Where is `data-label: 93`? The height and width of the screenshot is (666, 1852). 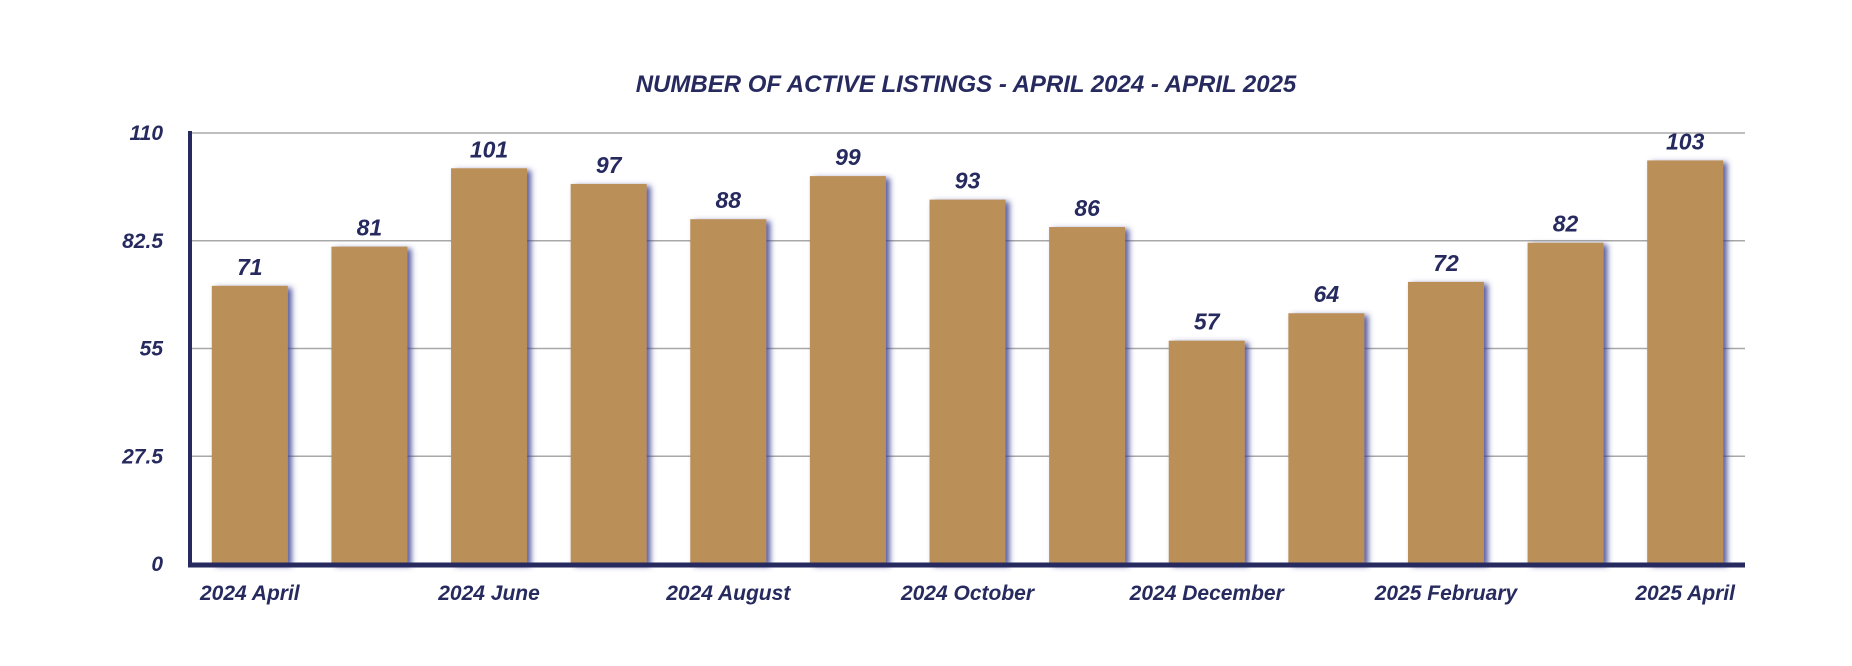
data-label: 93 is located at coordinates (968, 181).